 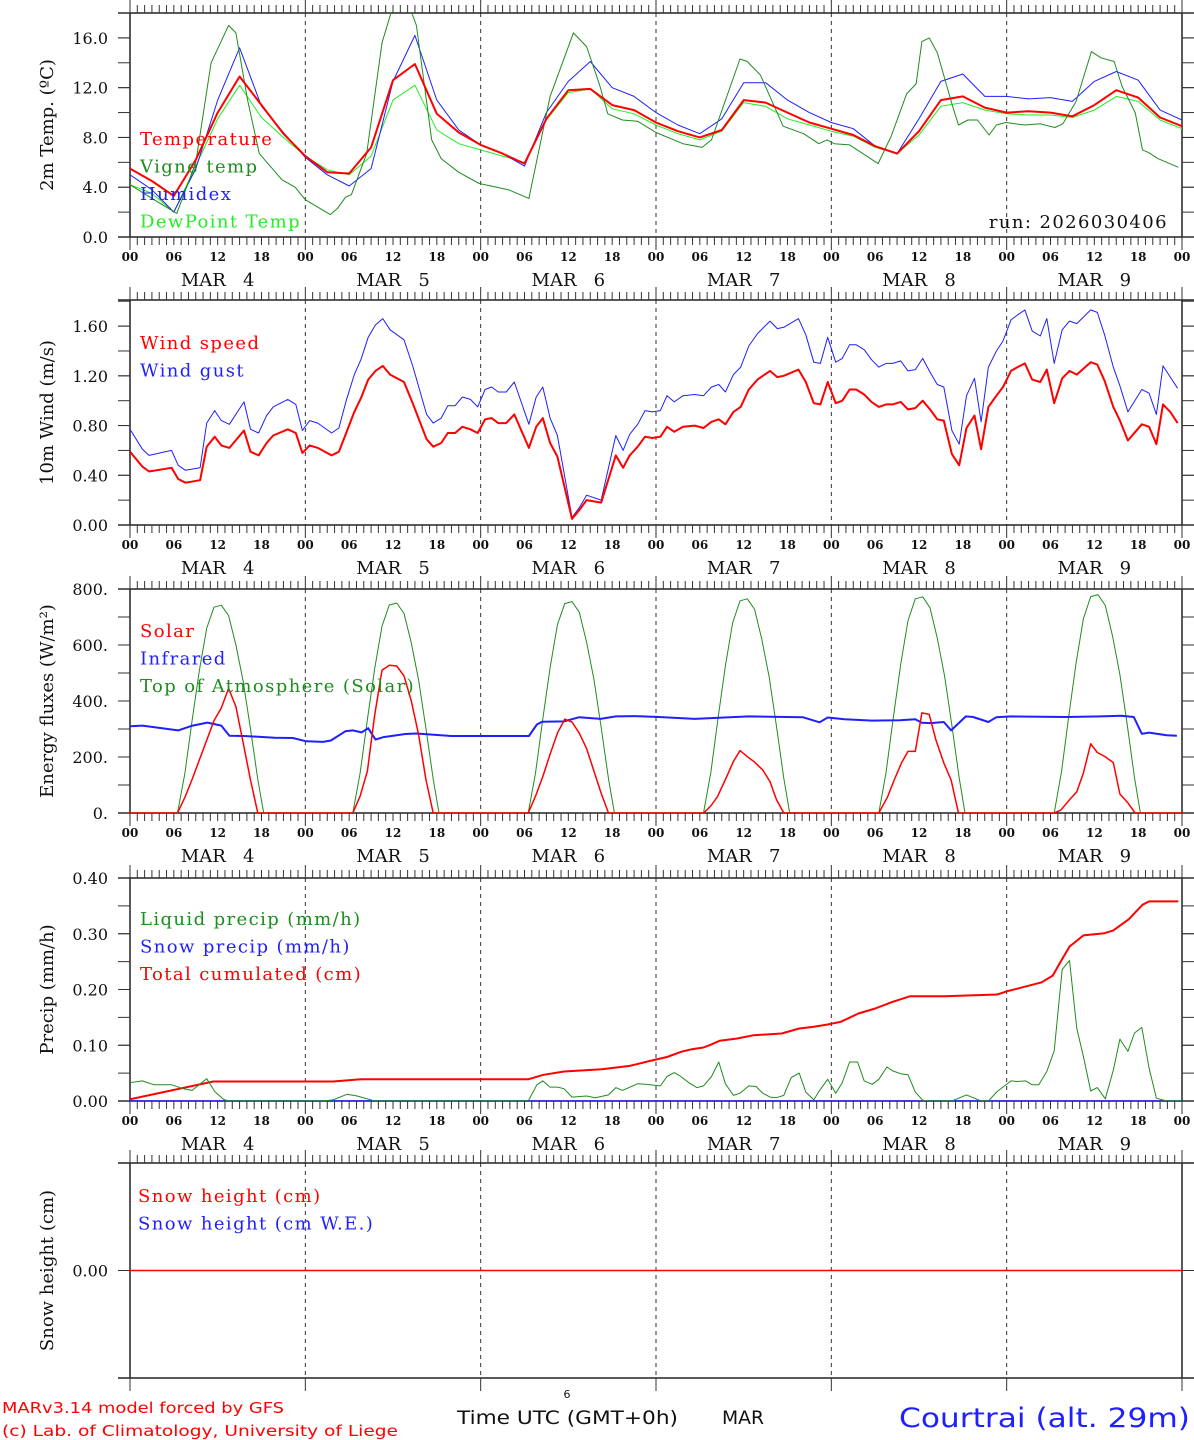 What do you see at coordinates (143, 1408) in the screenshot?
I see `model-credit: MARv3.14 model forced by GFS` at bounding box center [143, 1408].